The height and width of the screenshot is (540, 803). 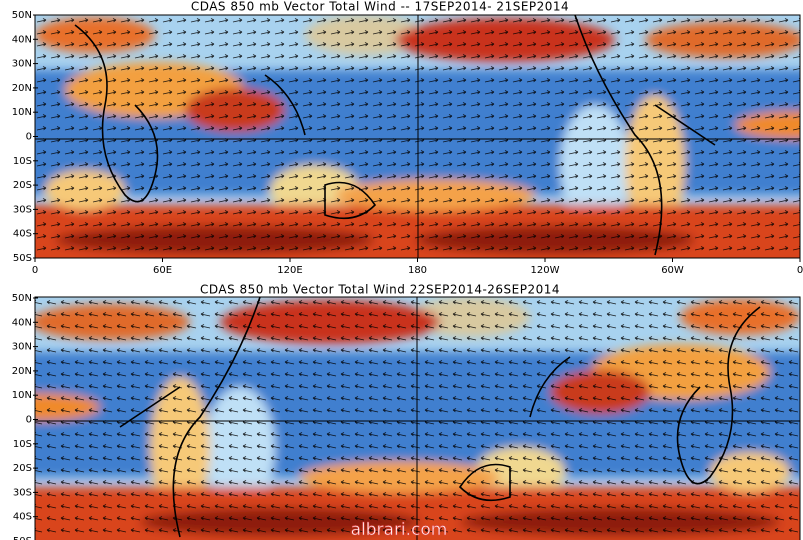 What do you see at coordinates (162, 270) in the screenshot?
I see `lon-label: 60E` at bounding box center [162, 270].